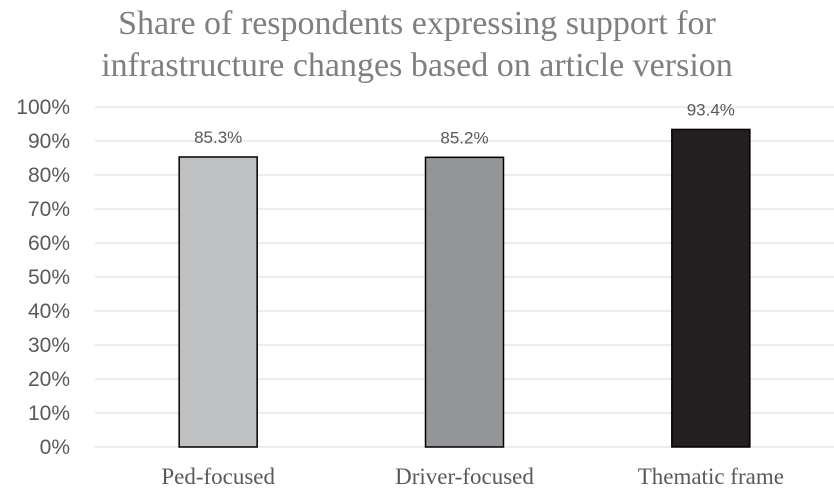 Image resolution: width=834 pixels, height=489 pixels. What do you see at coordinates (218, 476) in the screenshot?
I see `x-tick-label: Ped-focused` at bounding box center [218, 476].